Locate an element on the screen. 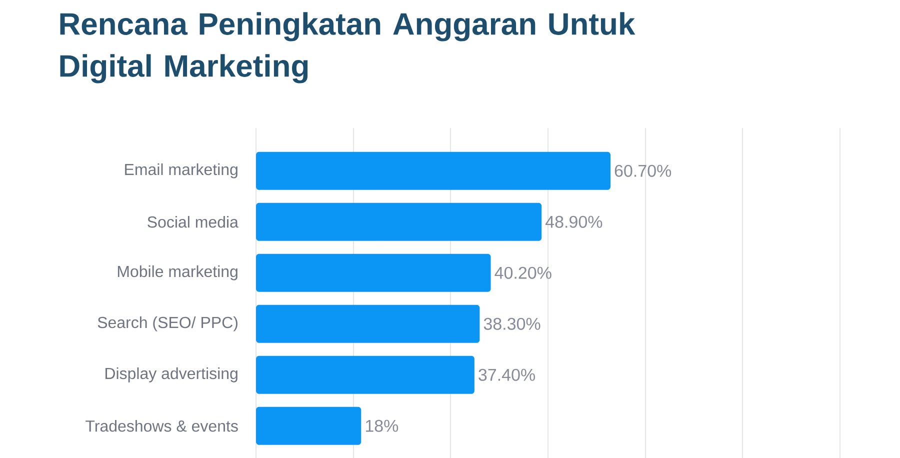 The image size is (900, 458). data-label: 60.70% is located at coordinates (643, 170).